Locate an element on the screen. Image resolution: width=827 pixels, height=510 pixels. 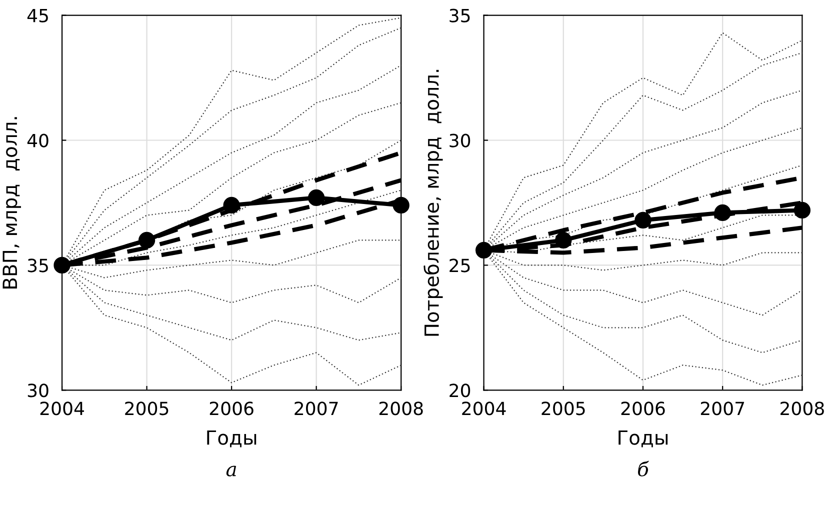
text: б is located at coordinates (643, 468).